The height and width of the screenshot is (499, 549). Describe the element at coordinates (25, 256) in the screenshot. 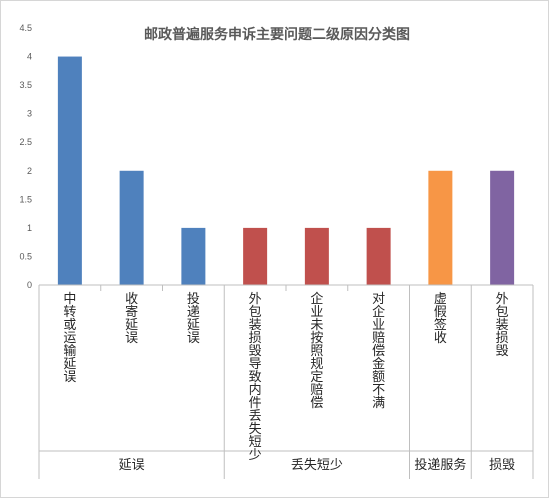

I see `y-tick-label: 0.5` at that location.